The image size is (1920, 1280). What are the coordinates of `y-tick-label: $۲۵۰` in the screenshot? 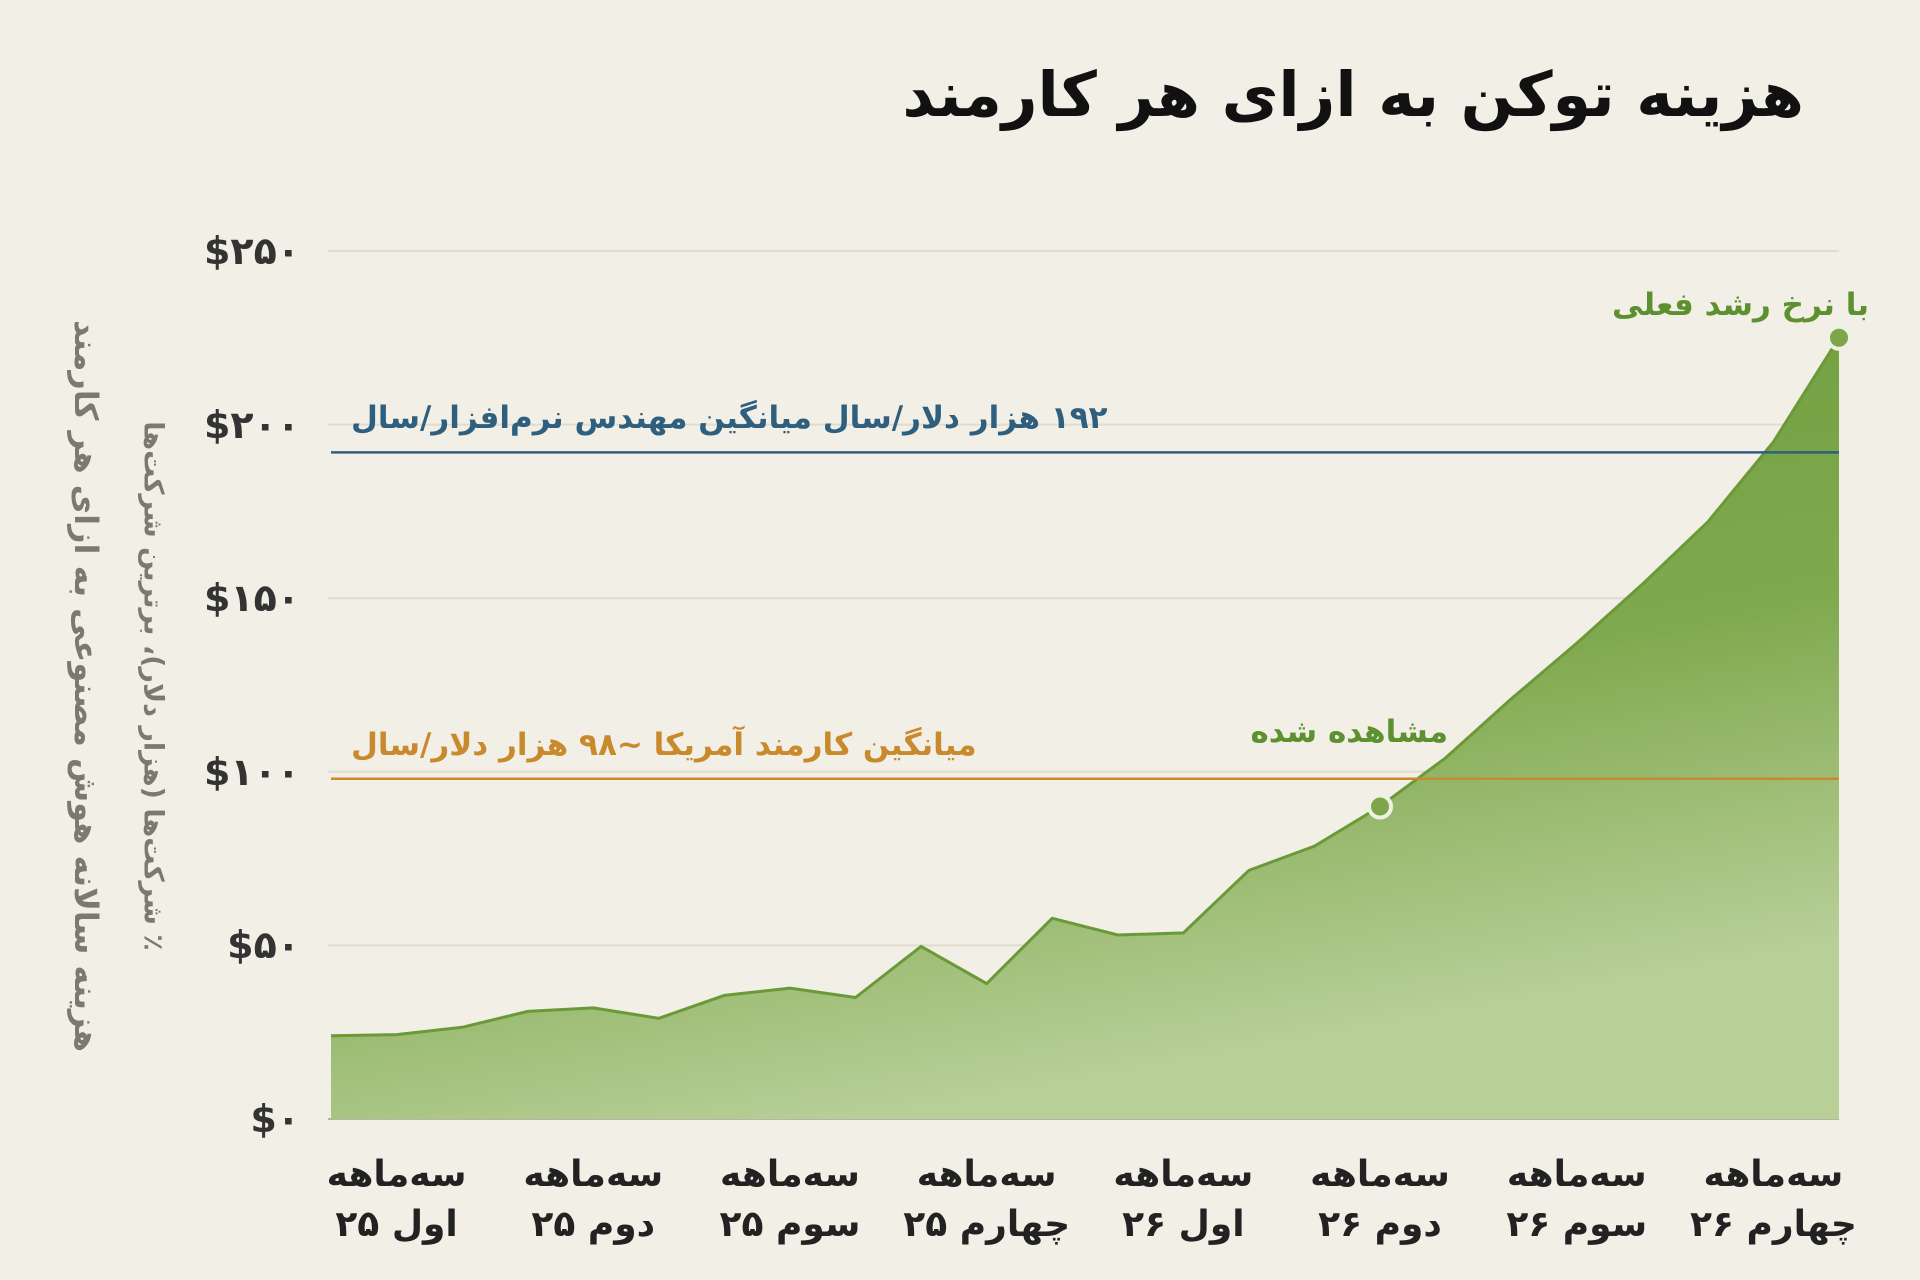 It's located at (251, 251).